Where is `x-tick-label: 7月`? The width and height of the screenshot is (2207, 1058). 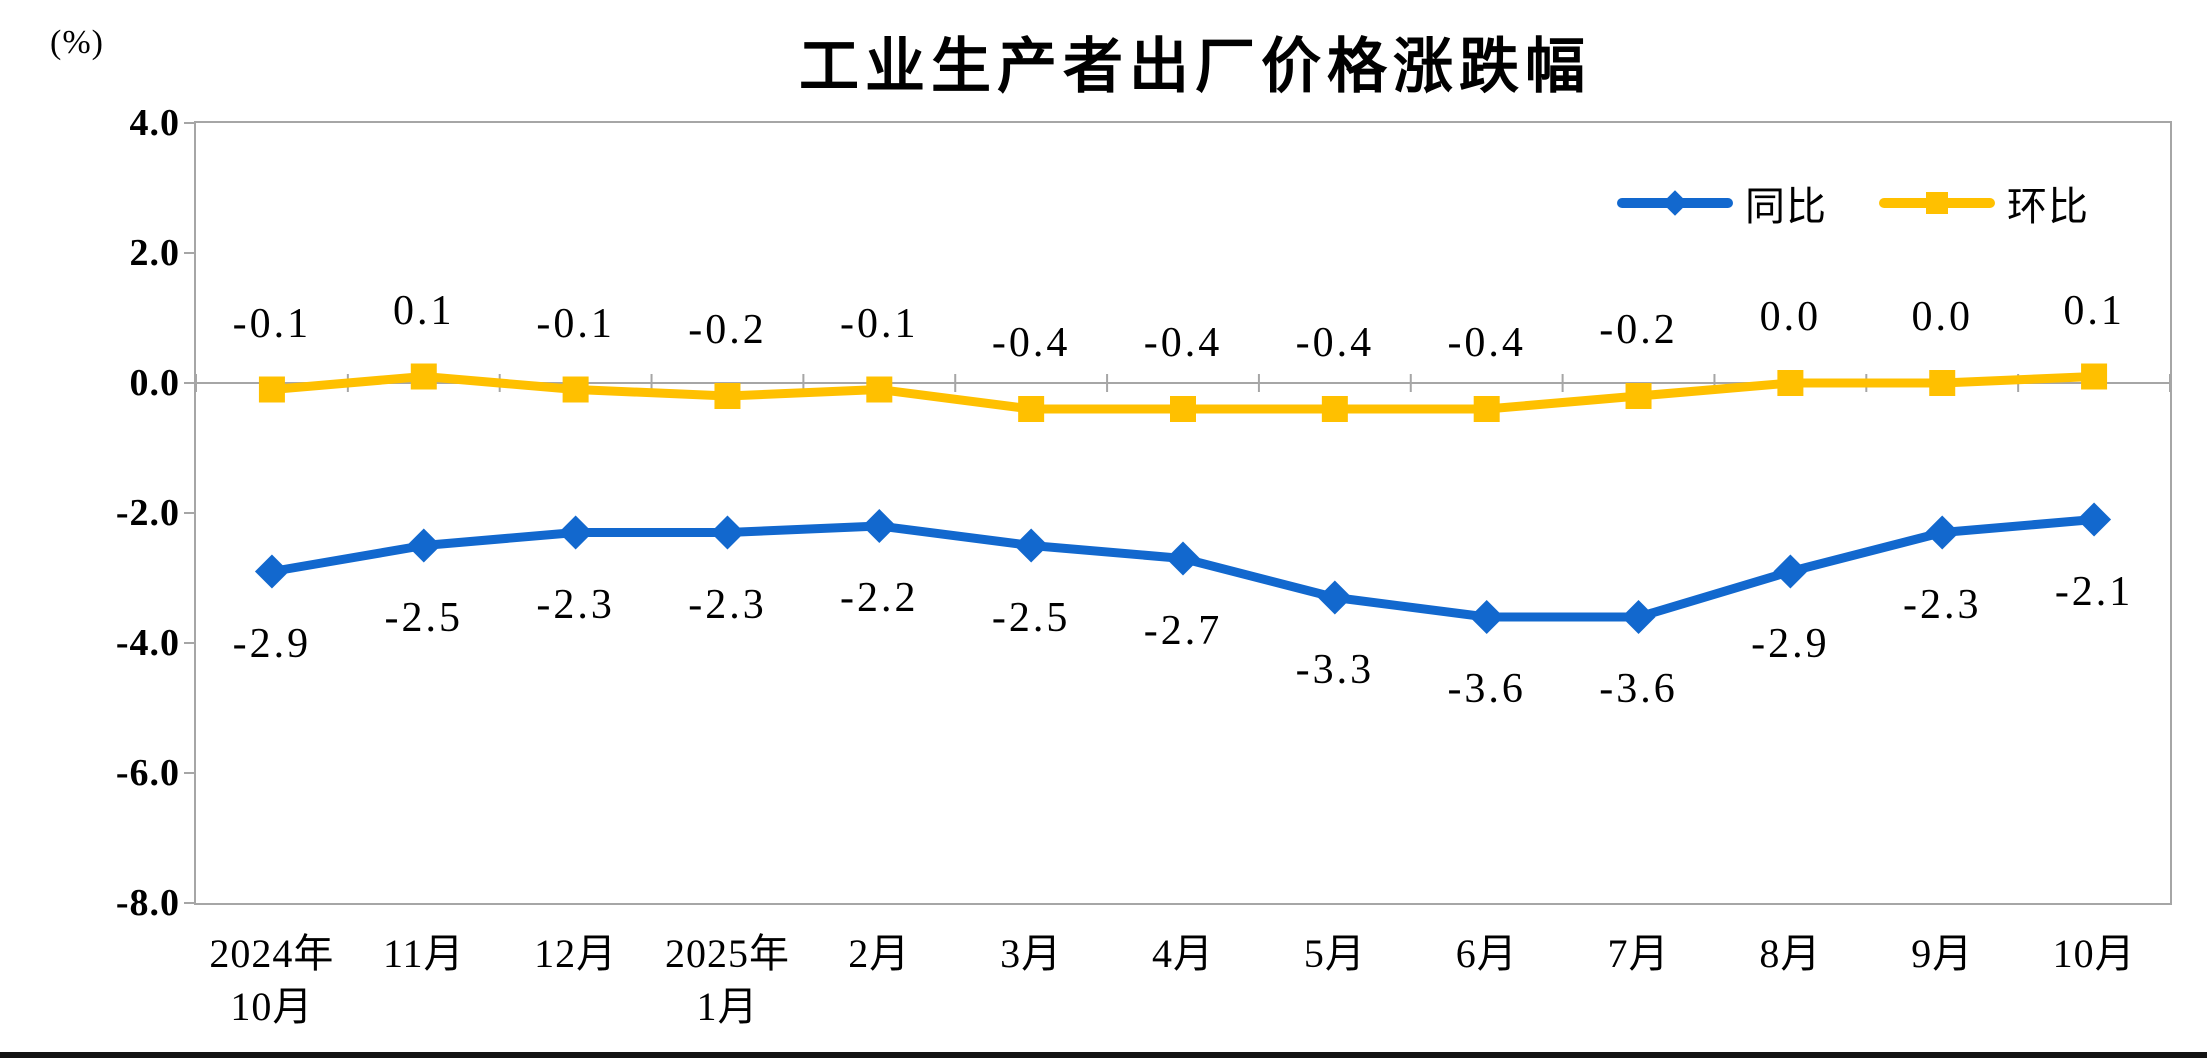 x-tick-label: 7月 is located at coordinates (1638, 953).